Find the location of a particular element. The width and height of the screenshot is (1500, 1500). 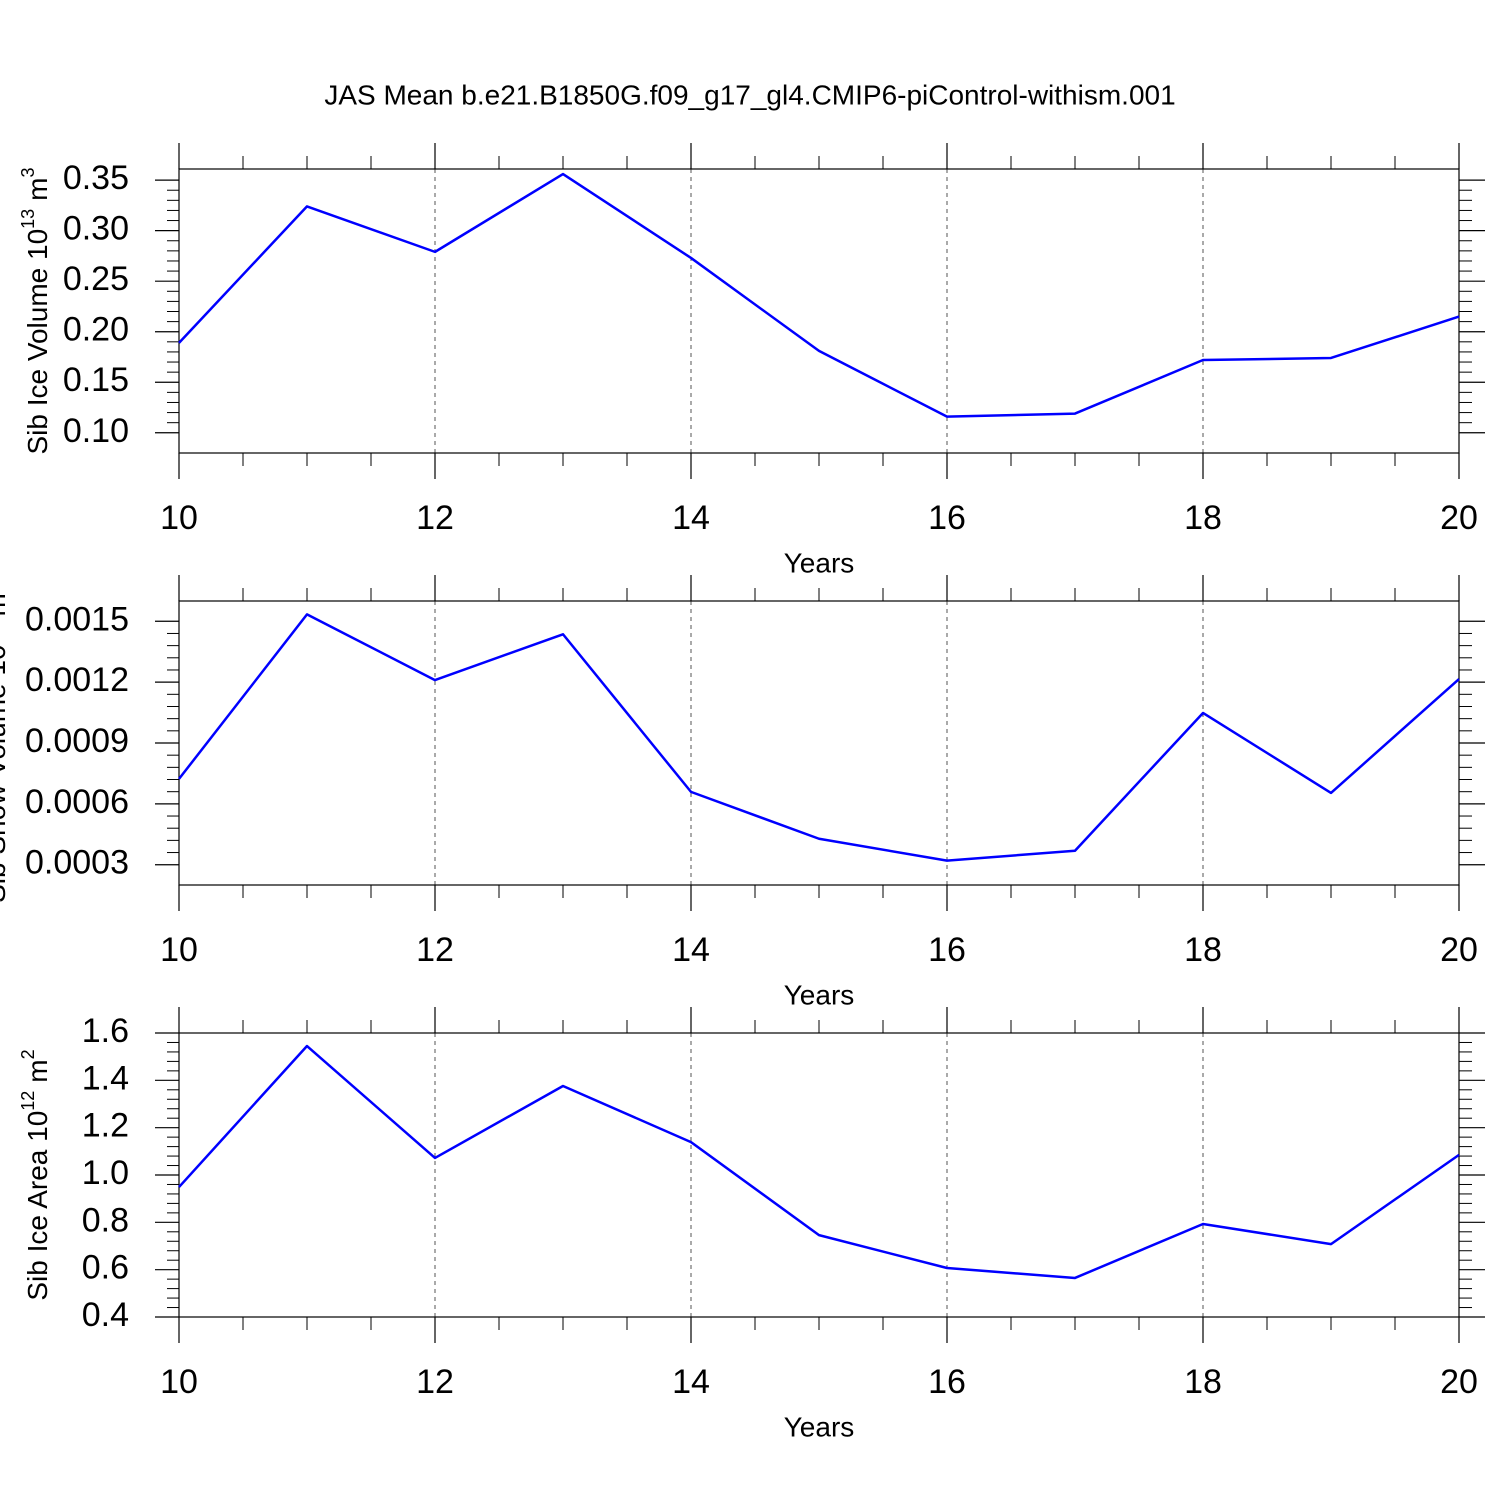

y-axis-title: Sib Ice Area 1012 m2 is located at coordinates (36, 1174).